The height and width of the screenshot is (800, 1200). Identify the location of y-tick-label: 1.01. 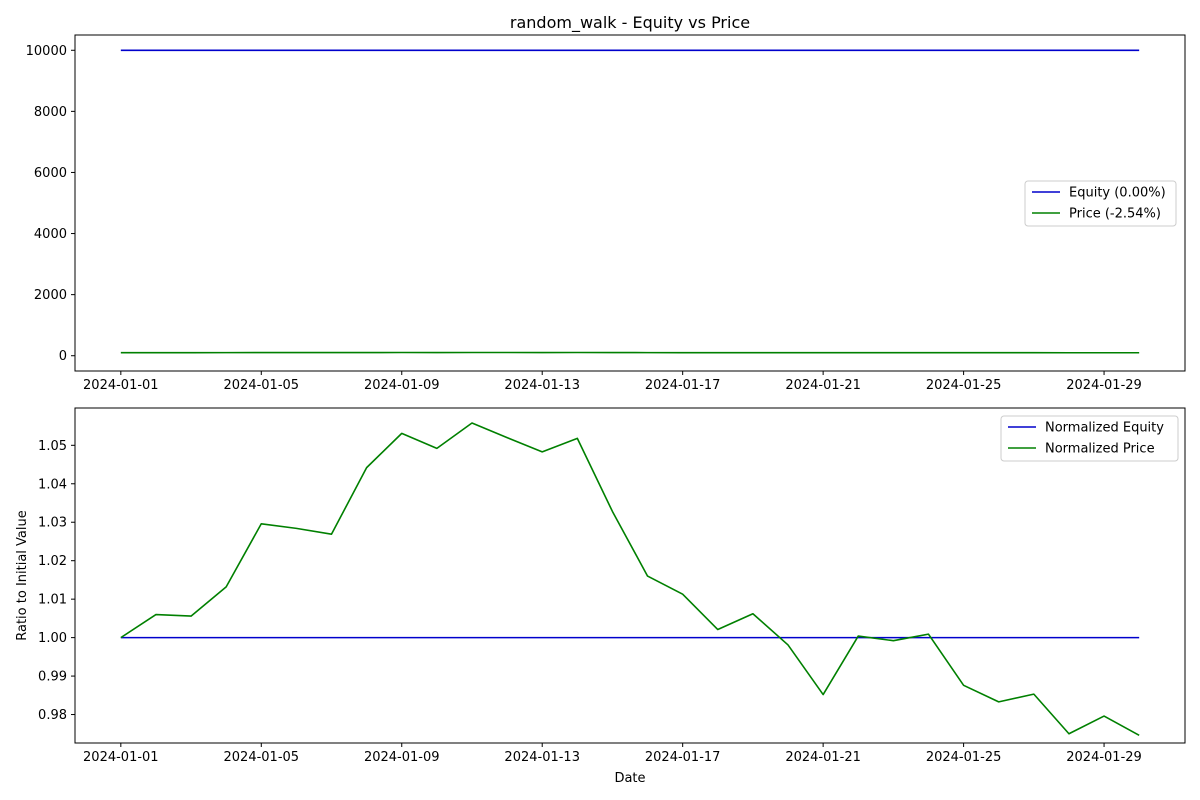
(52, 600).